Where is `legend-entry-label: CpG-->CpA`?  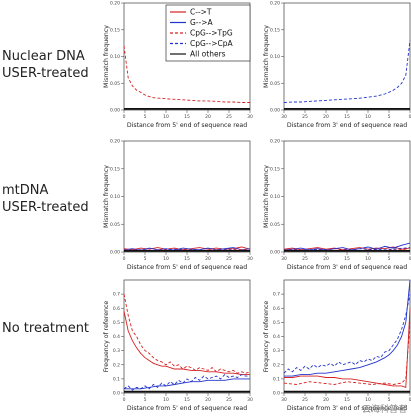 legend-entry-label: CpG-->CpA is located at coordinates (212, 43).